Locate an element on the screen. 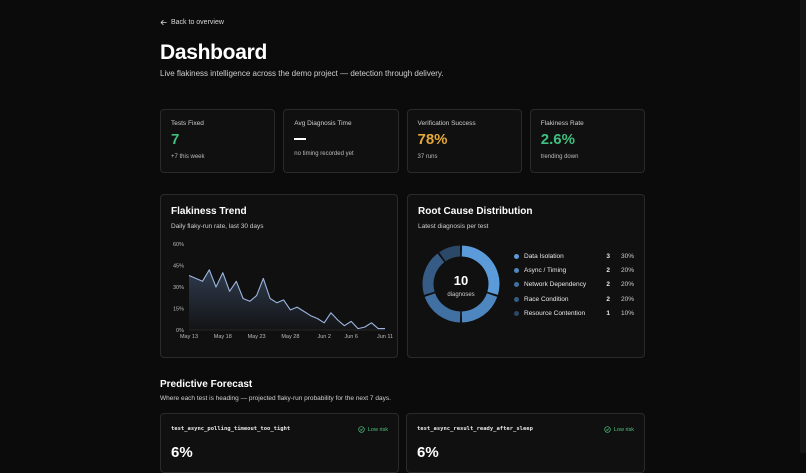 The image size is (806, 473). legend-item: Data Isolation 3 30% is located at coordinates (574, 256).